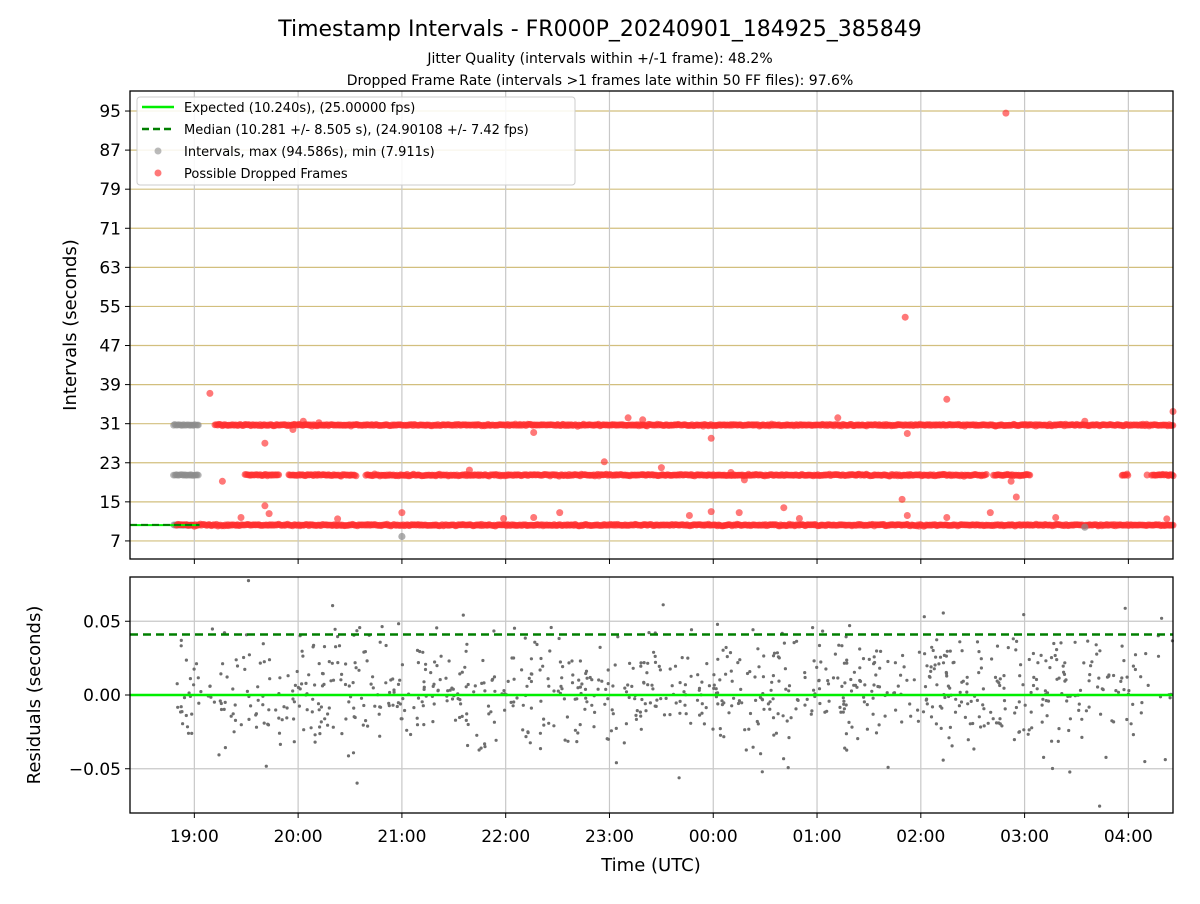 This screenshot has height=904, width=1200. What do you see at coordinates (1128, 475) in the screenshot?
I see `interval-point` at bounding box center [1128, 475].